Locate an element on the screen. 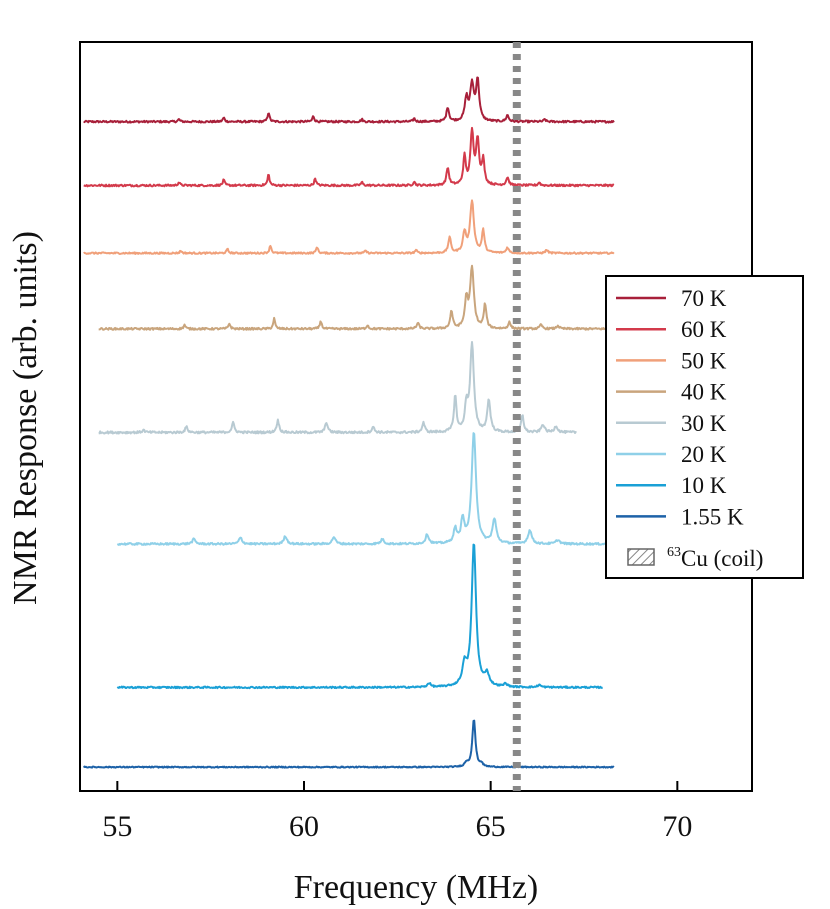  legend-coil-sup: 63 is located at coordinates (674, 552).